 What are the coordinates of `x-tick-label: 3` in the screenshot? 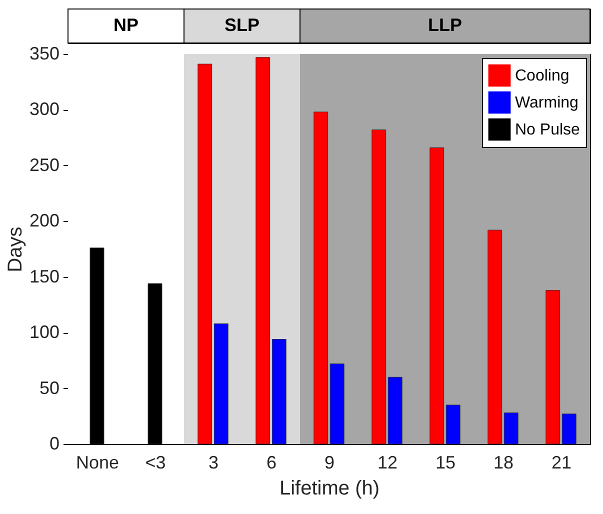 It's located at (213, 462).